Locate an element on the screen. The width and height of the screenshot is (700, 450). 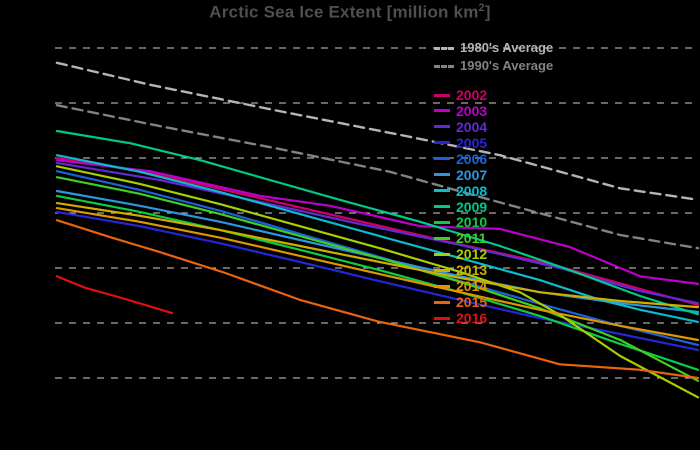
chart-title: Arctic Sea Ice Extent [million km2] is located at coordinates (350, 12).